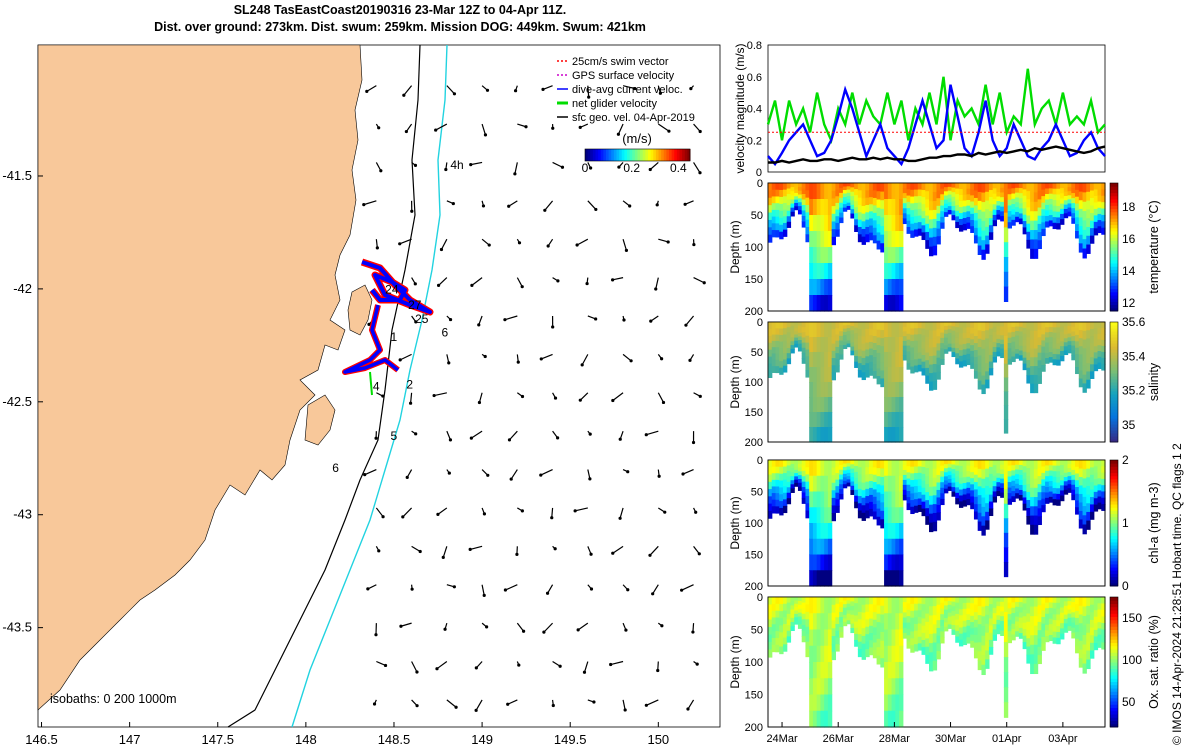 This screenshot has height=750, width=1200. Describe the element at coordinates (620, 62) in the screenshot. I see `legend-label: 25cm/s swim vector` at that location.